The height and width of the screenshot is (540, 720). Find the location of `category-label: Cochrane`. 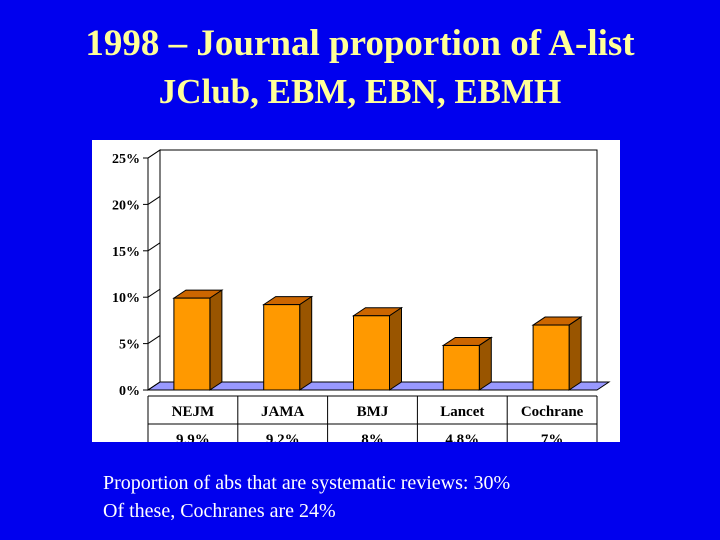

category-label: Cochrane is located at coordinates (552, 412).